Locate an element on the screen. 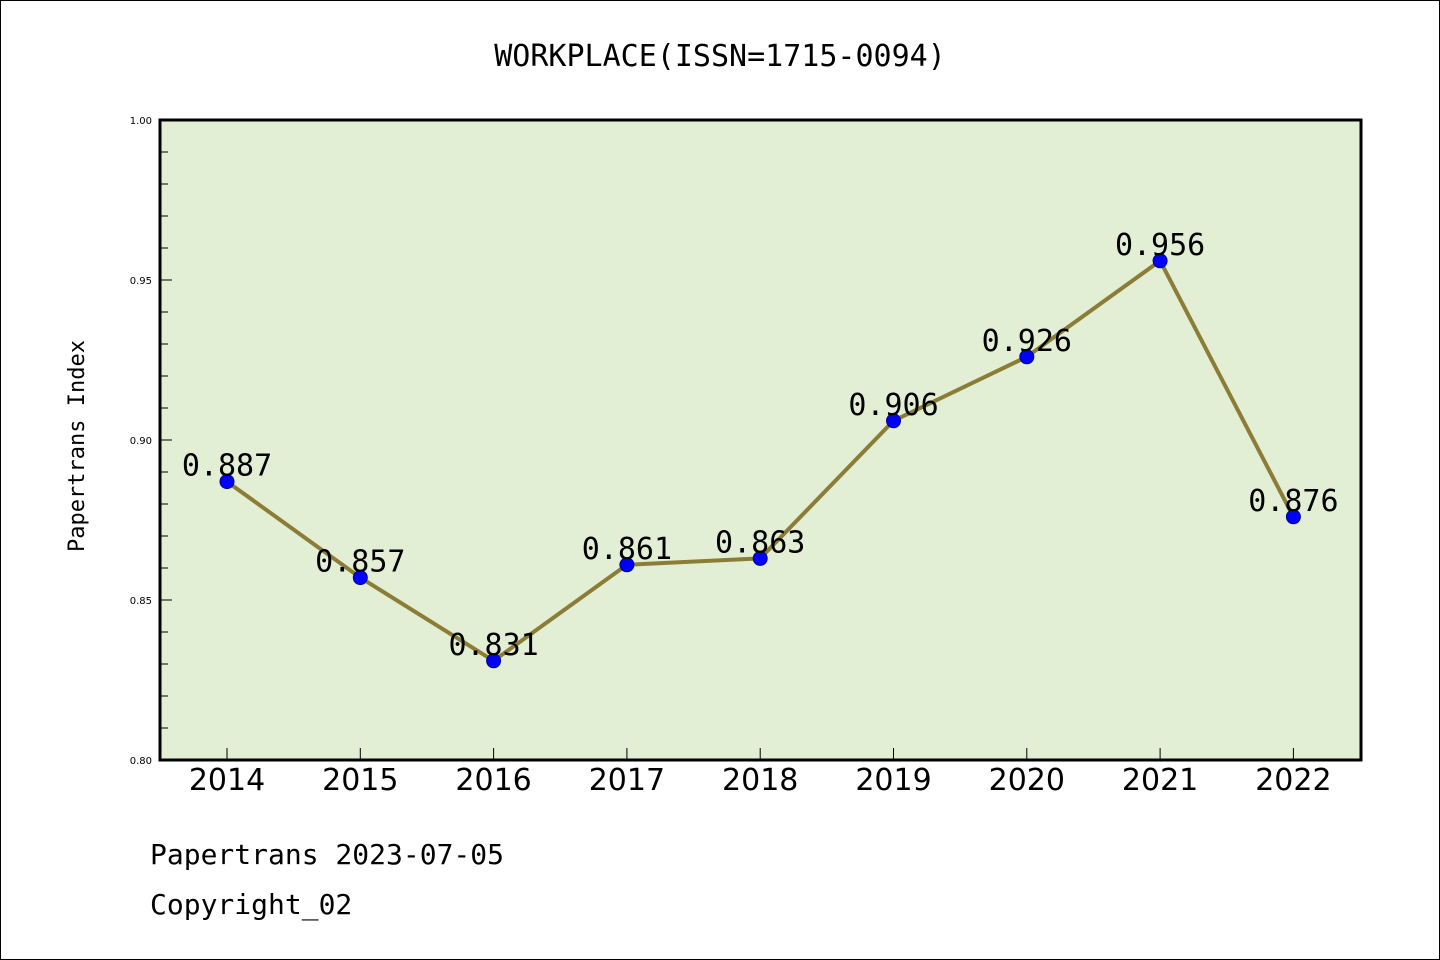  chart-title: WORKPLACE(ISSN=1715-0094) is located at coordinates (720, 56).